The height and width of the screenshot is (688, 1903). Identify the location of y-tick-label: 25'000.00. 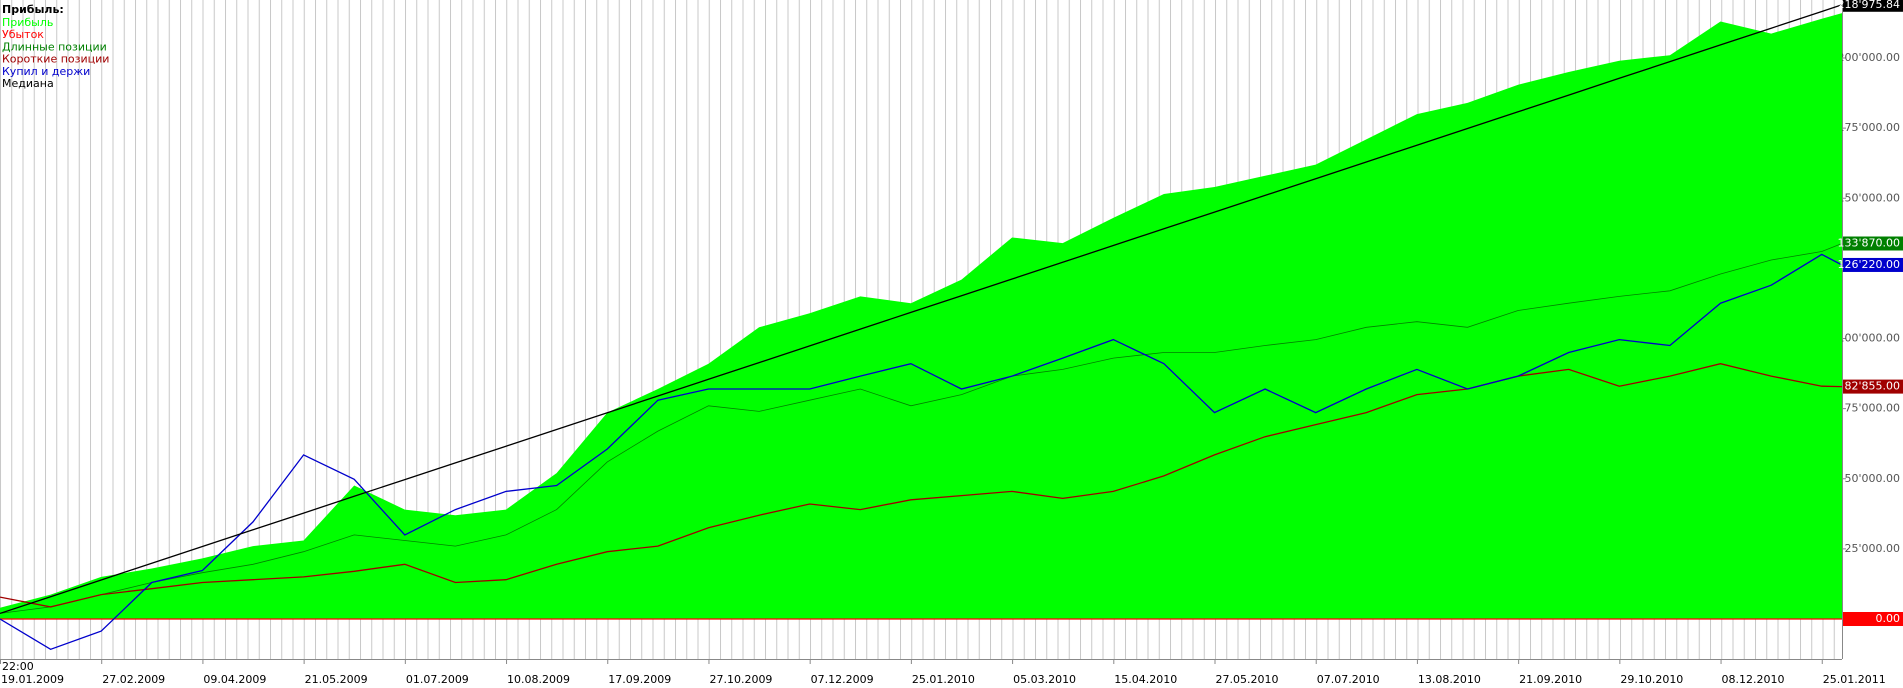
(1872, 548).